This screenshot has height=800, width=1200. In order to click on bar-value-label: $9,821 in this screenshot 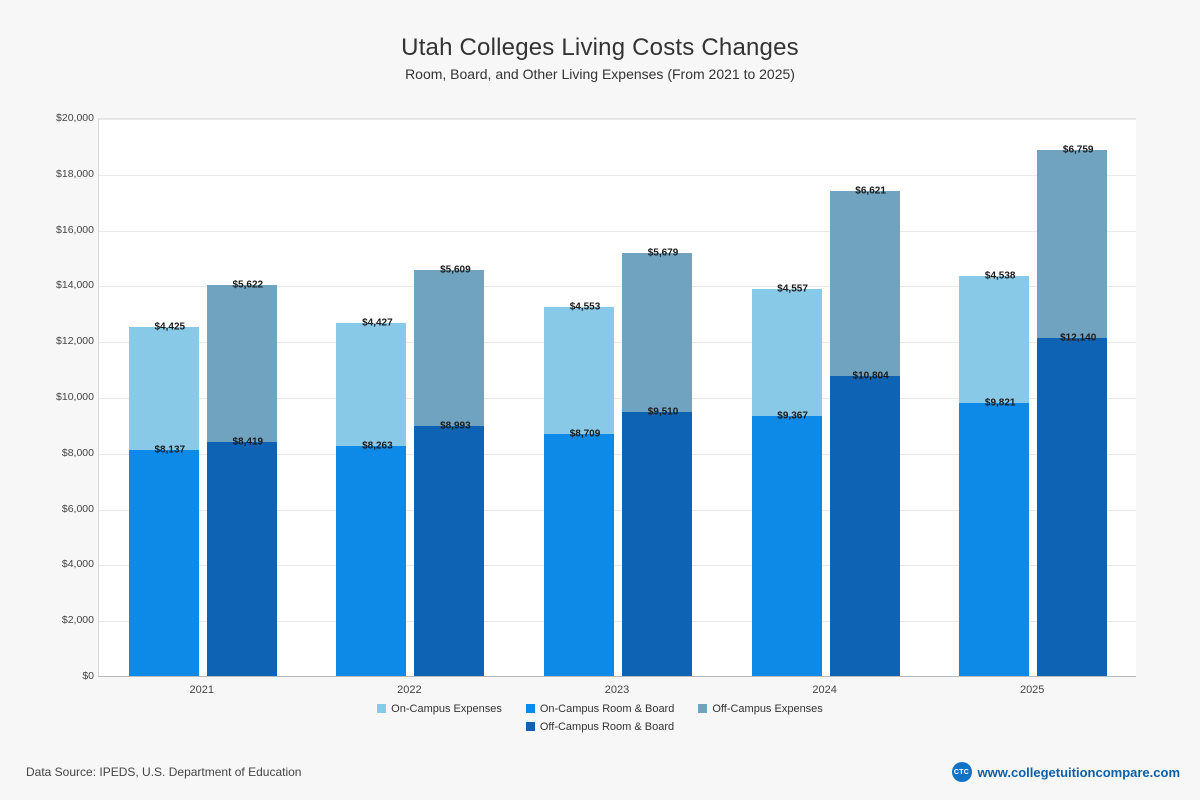, I will do `click(1000, 403)`.